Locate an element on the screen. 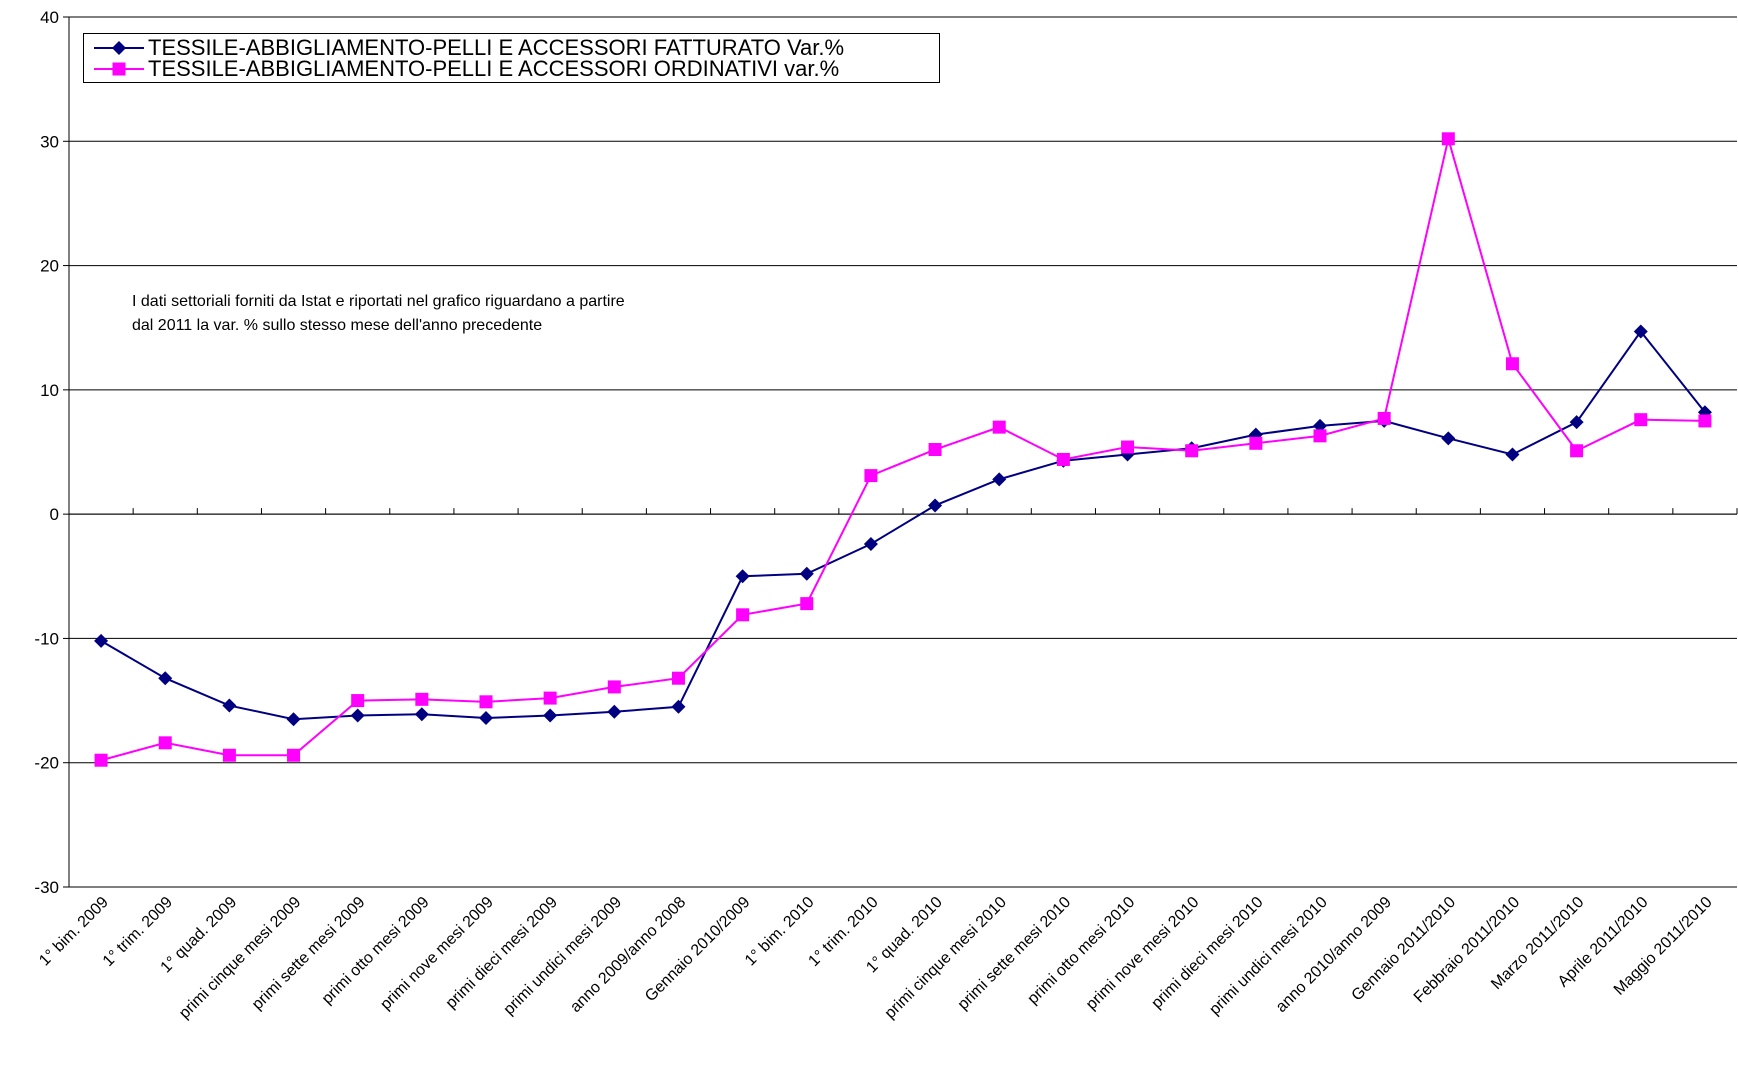 This screenshot has width=1738, height=1065. x-tick-label: primi otto mesi 2009 is located at coordinates (376, 951).